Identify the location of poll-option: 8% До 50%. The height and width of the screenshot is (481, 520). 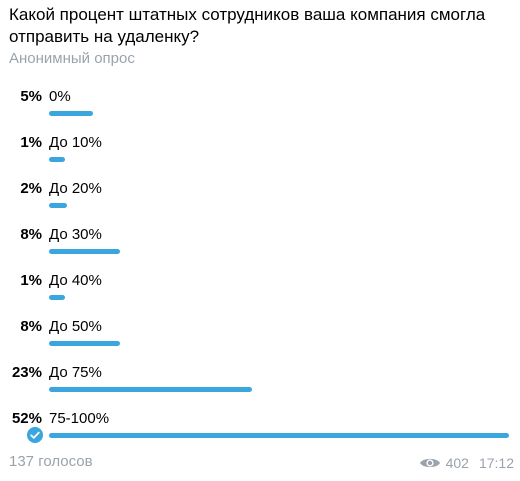
(260, 337).